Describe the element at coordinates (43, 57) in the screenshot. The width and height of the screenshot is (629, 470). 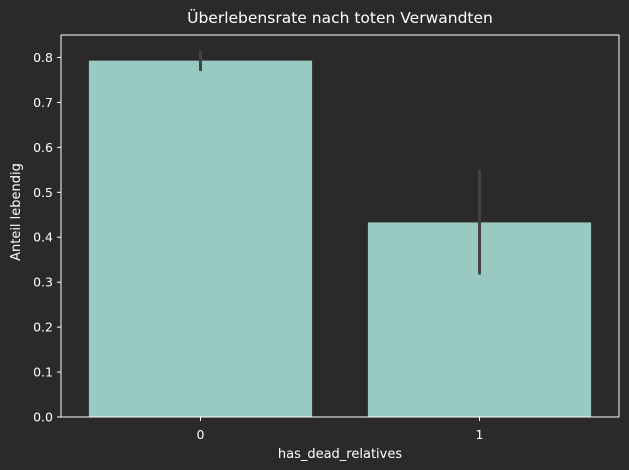
I see `y-tick-label: 0.8` at that location.